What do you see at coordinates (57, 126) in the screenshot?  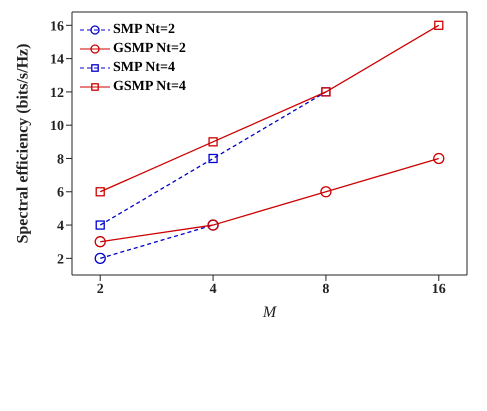 I see `y-tick-label: 10` at bounding box center [57, 126].